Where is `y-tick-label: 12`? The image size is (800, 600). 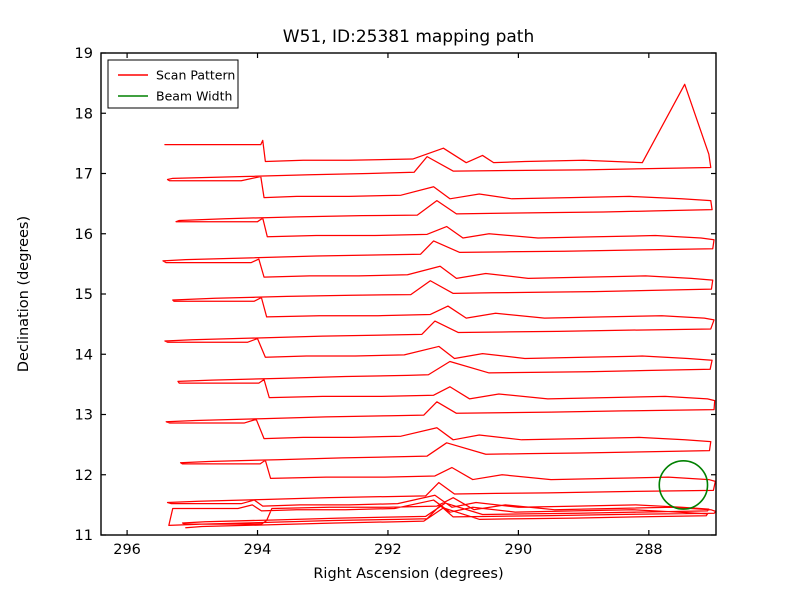
y-tick-label: 12 is located at coordinates (84, 476).